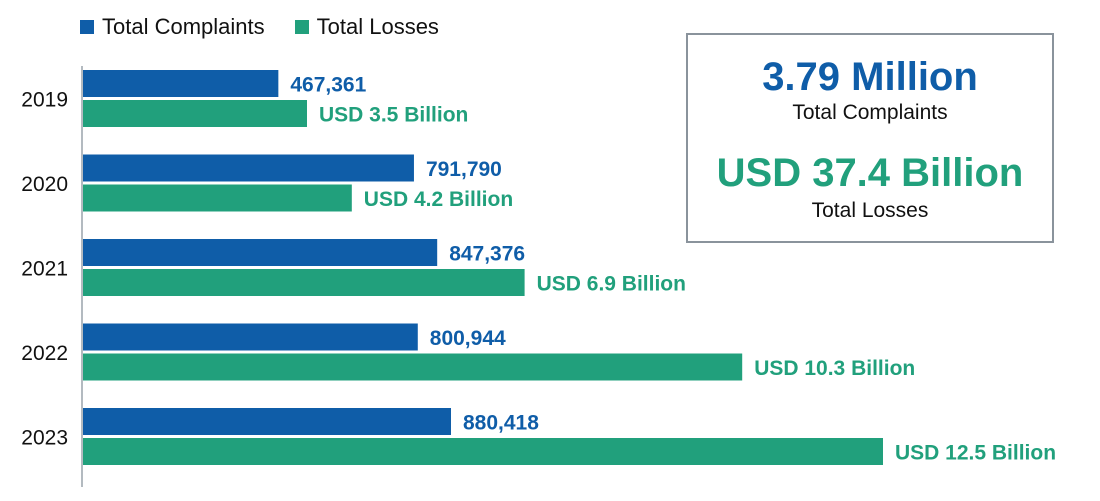  I want to click on losses-value-label-2019: USD 3.5 Billion, so click(393, 115).